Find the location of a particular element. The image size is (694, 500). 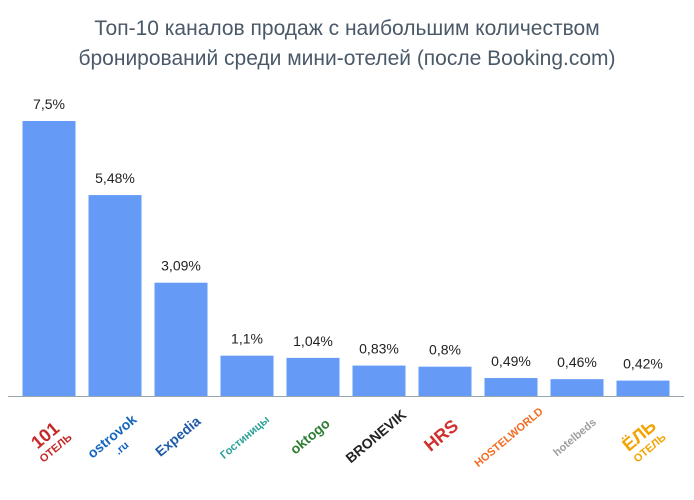

hotelbeds-logo: hotelbeds is located at coordinates (575, 437).